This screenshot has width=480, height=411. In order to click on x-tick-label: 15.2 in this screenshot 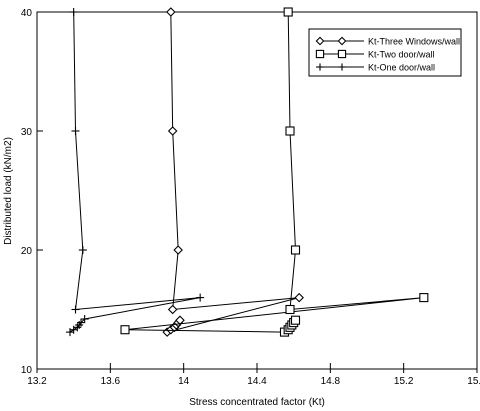, I will do `click(404, 381)`.